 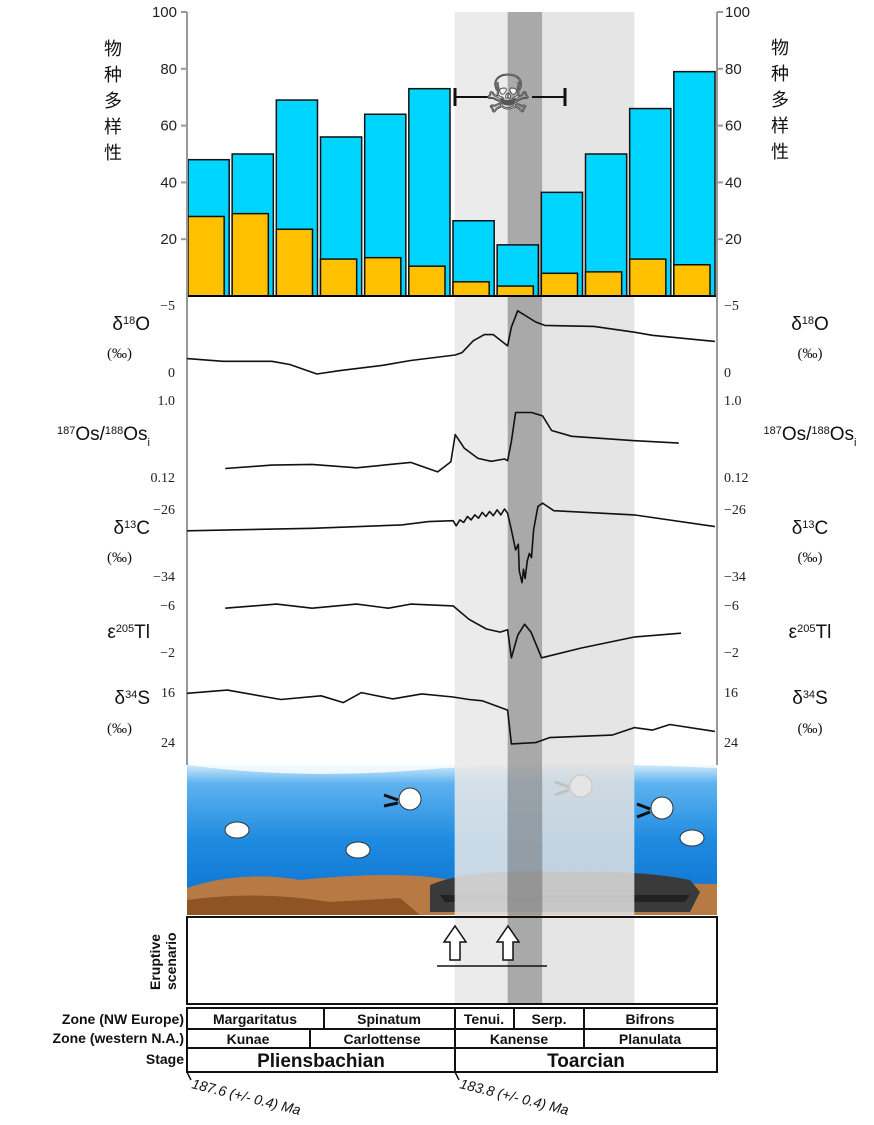 I want to click on diversity-tick-right: 20, so click(x=733, y=239).